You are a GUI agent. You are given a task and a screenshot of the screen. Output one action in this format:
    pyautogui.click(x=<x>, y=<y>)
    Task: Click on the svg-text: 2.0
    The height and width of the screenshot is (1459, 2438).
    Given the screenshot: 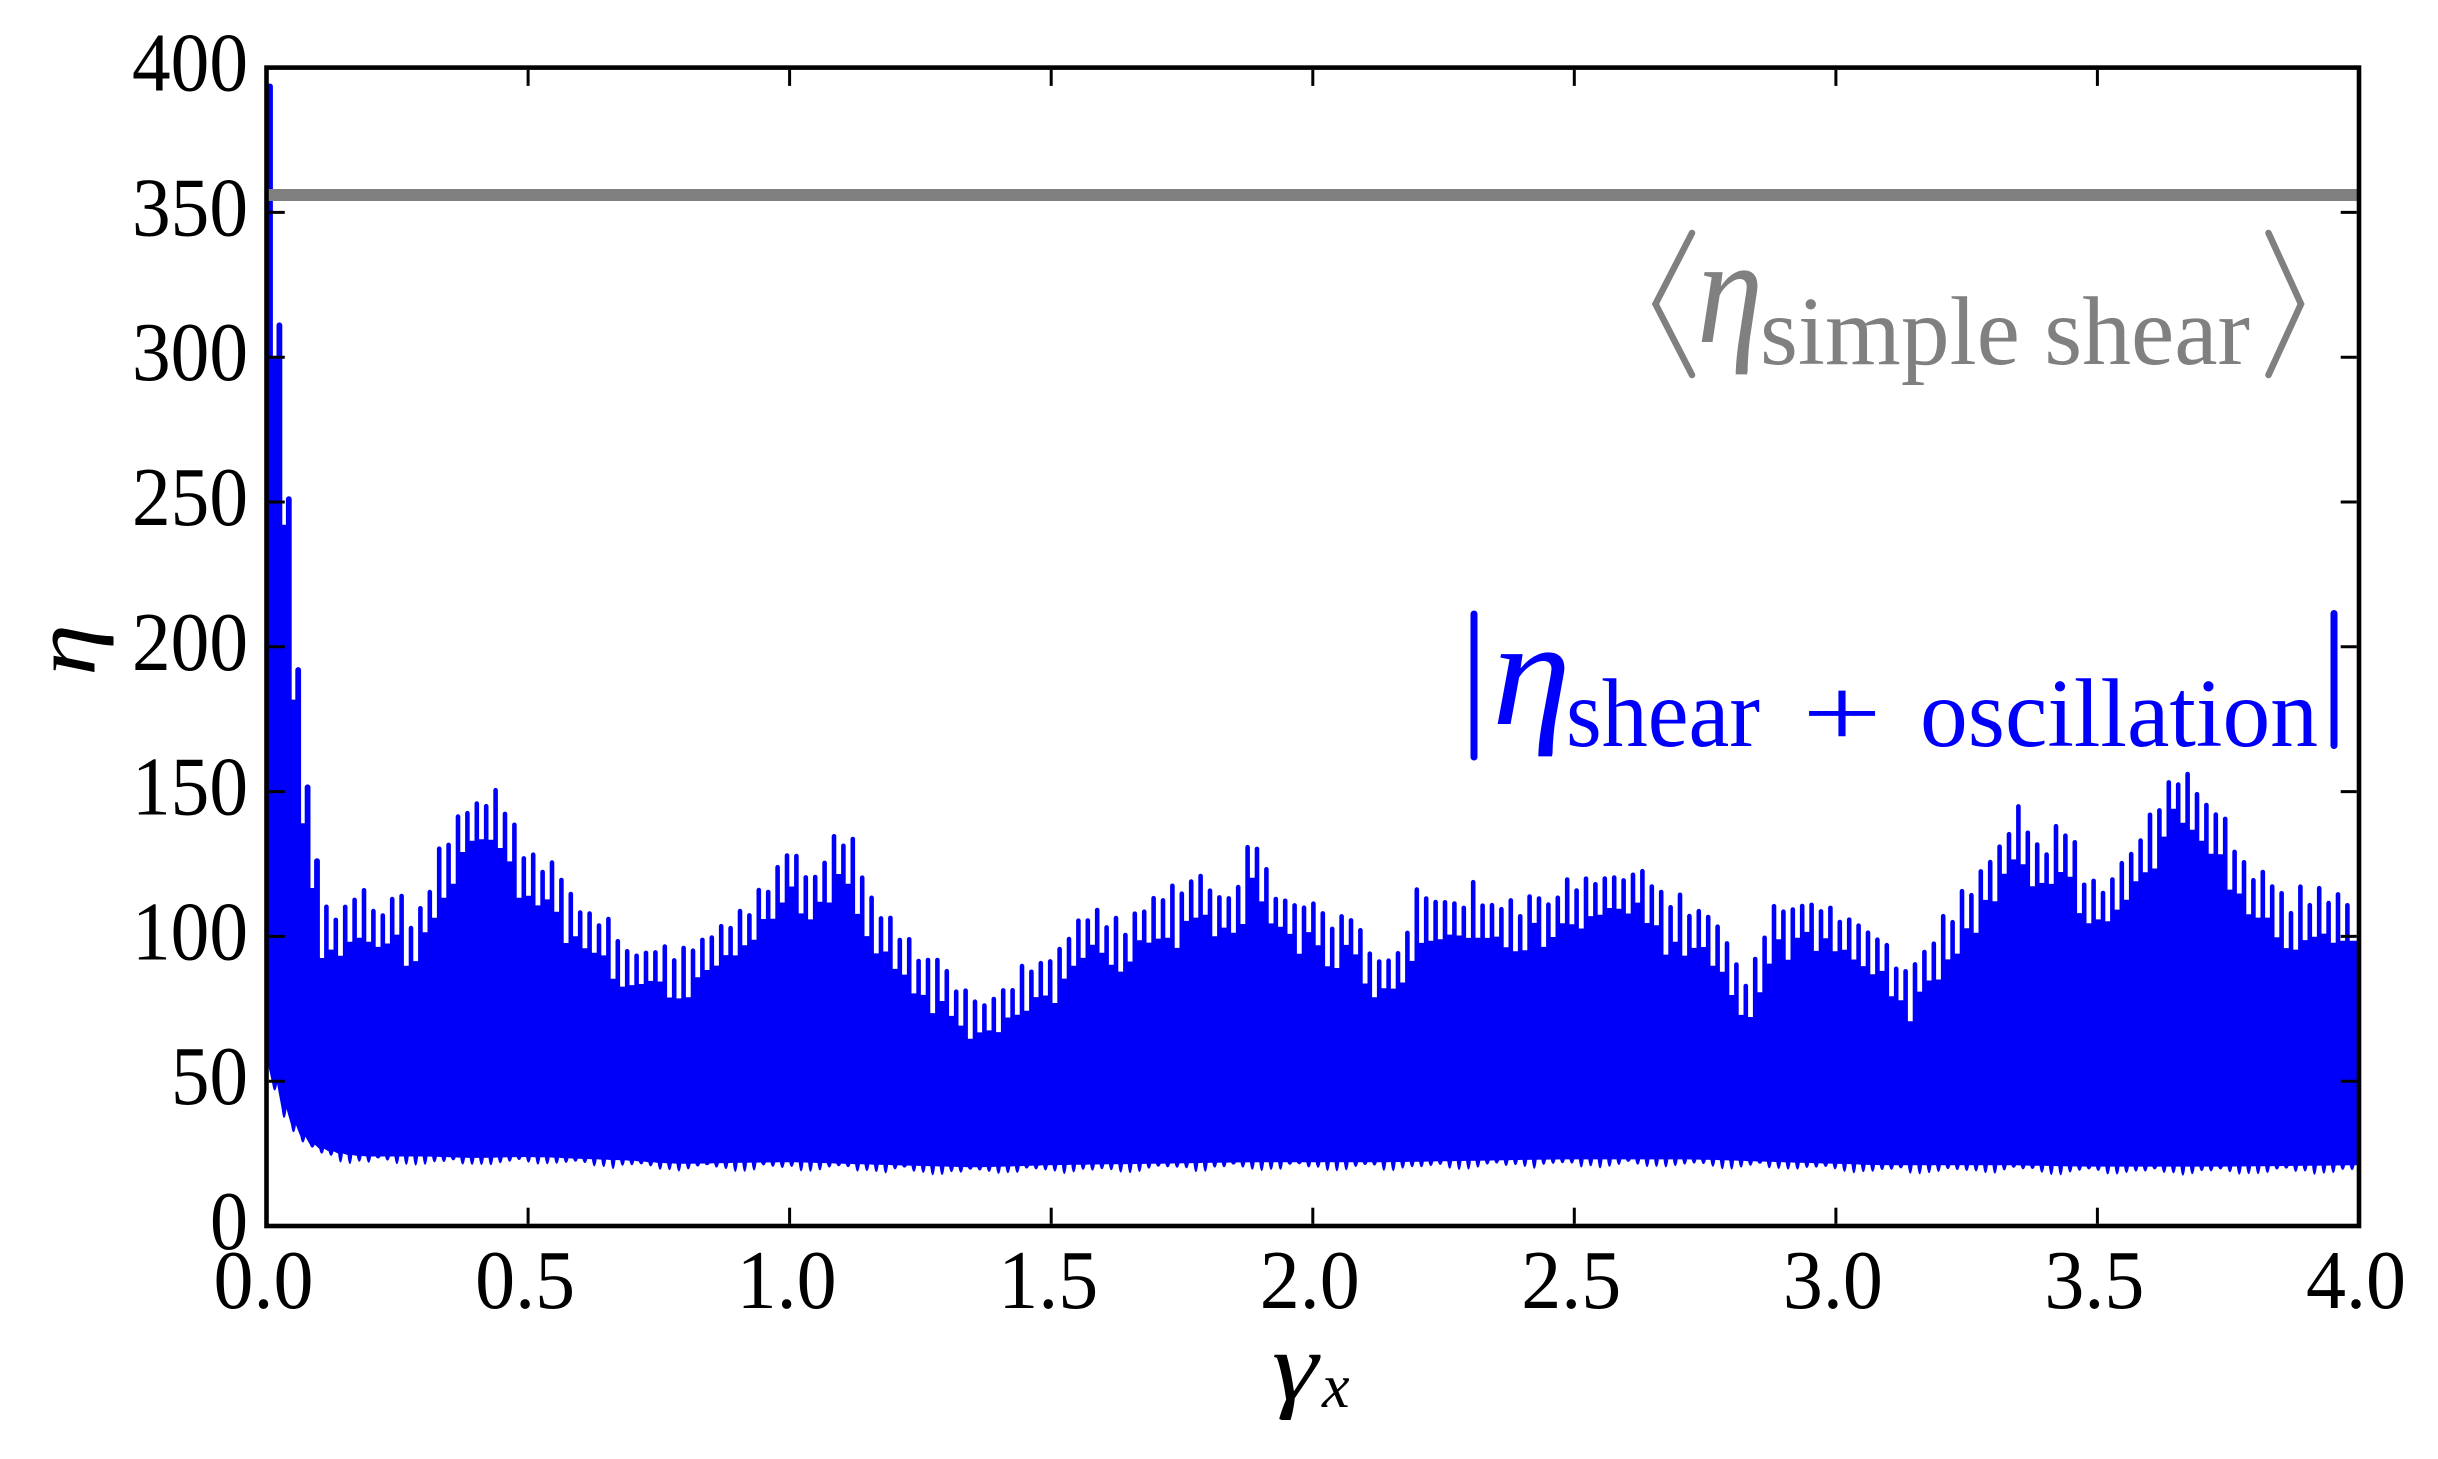 What is the action you would take?
    pyautogui.click(x=1310, y=1280)
    